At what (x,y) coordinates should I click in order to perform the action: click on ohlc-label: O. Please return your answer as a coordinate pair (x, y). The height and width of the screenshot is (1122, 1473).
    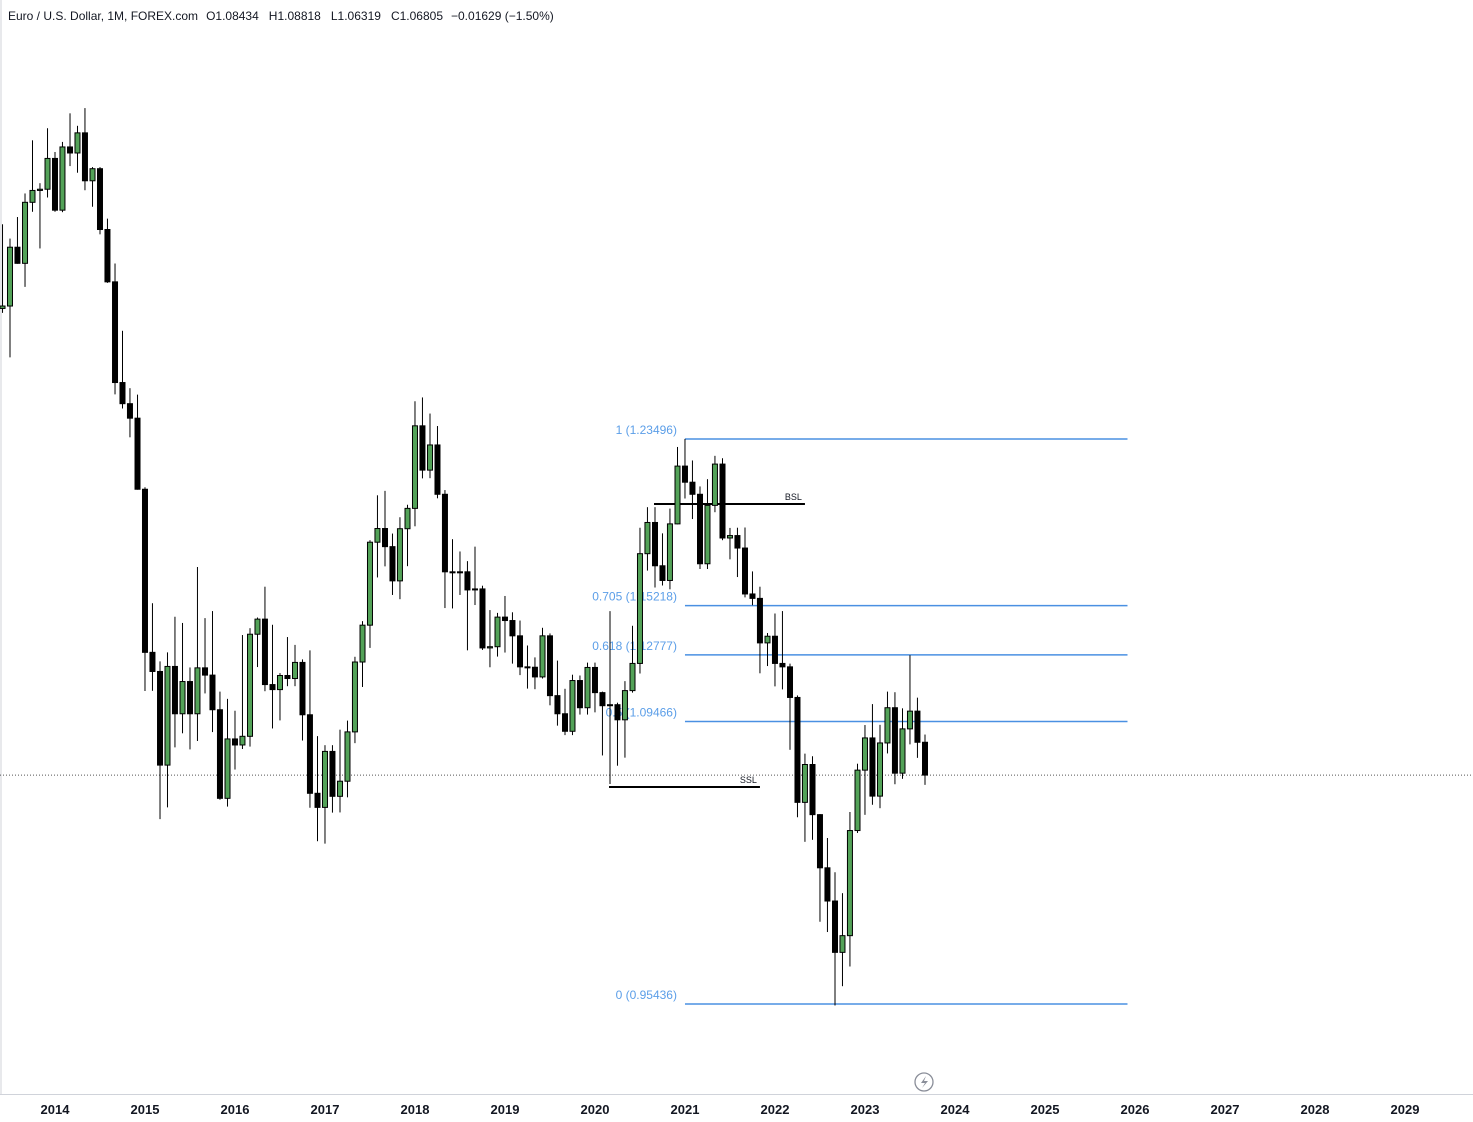
    Looking at the image, I should click on (210, 16).